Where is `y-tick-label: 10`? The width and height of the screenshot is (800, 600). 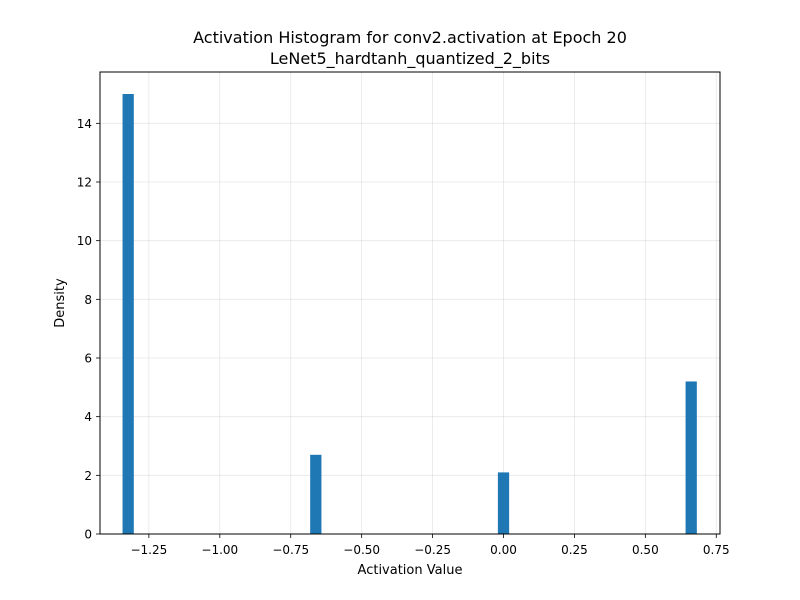 y-tick-label: 10 is located at coordinates (84, 241).